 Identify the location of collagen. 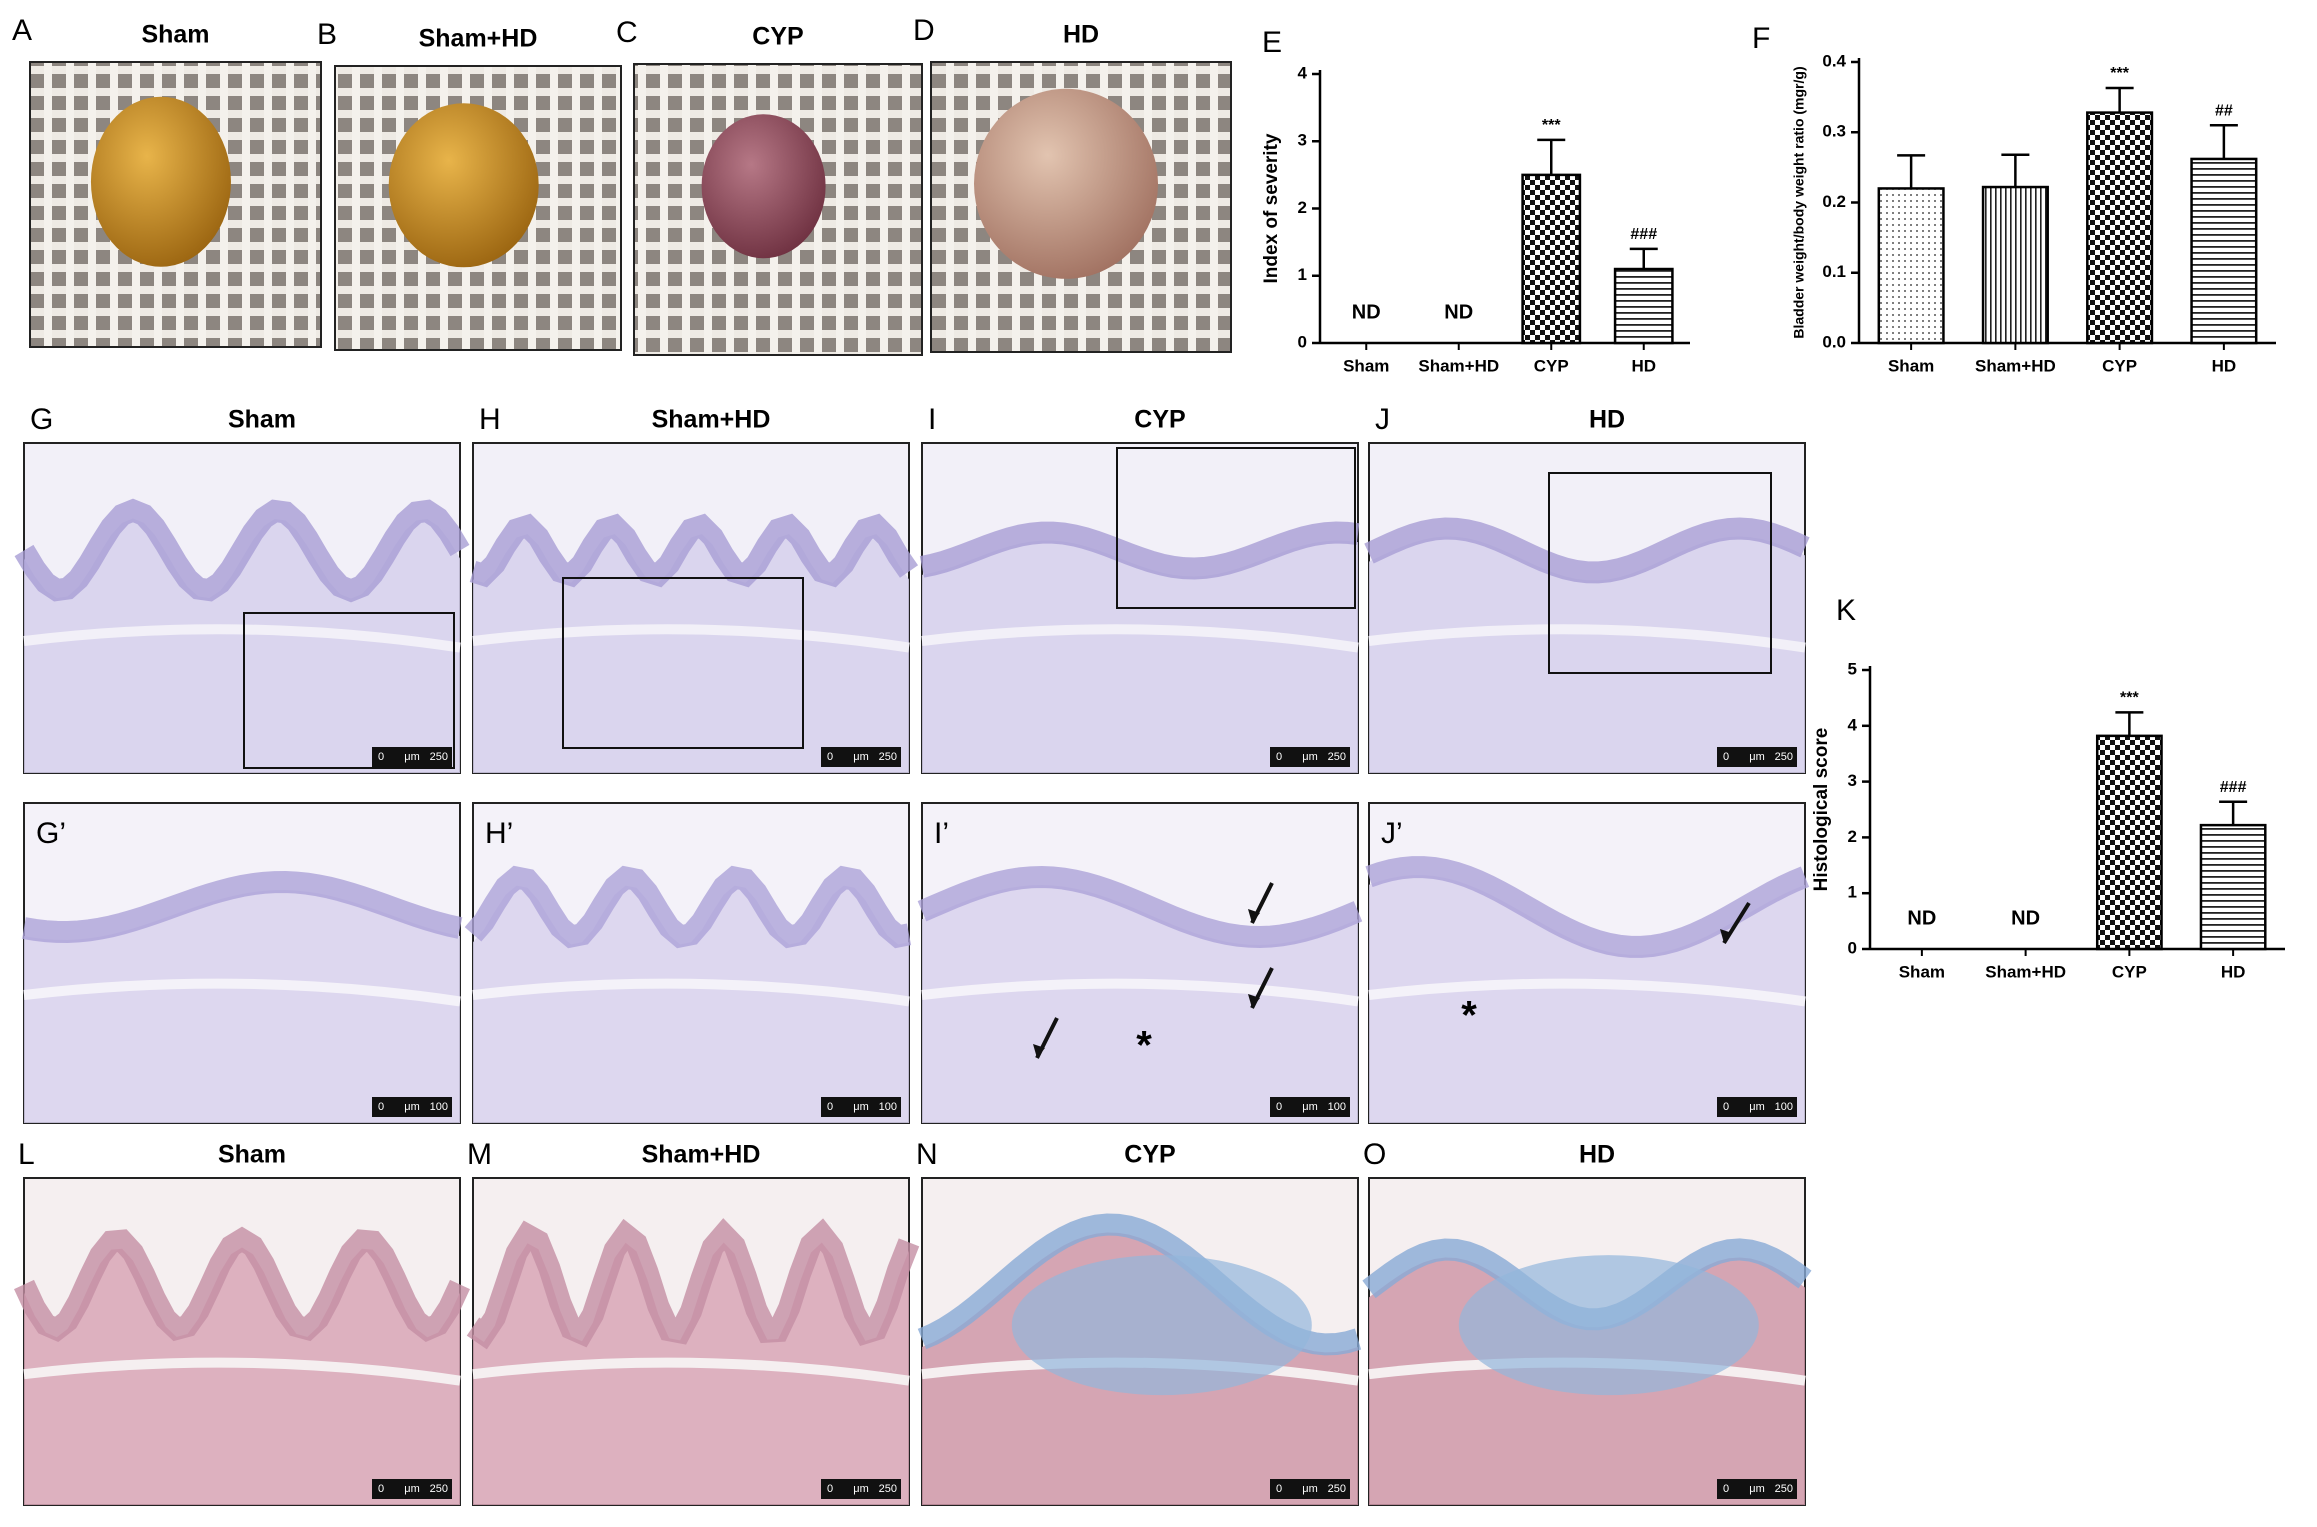
(1608, 1325).